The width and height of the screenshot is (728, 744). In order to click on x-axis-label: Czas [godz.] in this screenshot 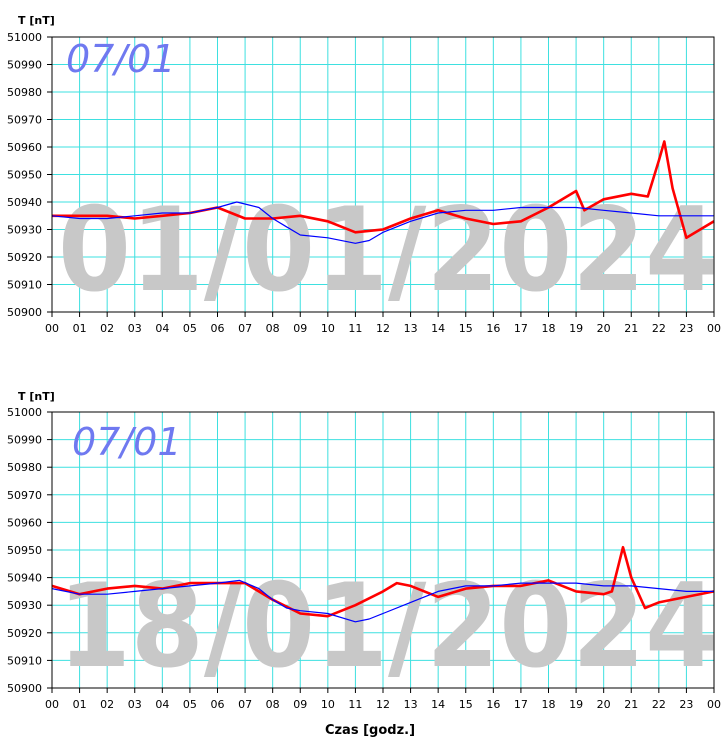, I will do `click(370, 730)`.